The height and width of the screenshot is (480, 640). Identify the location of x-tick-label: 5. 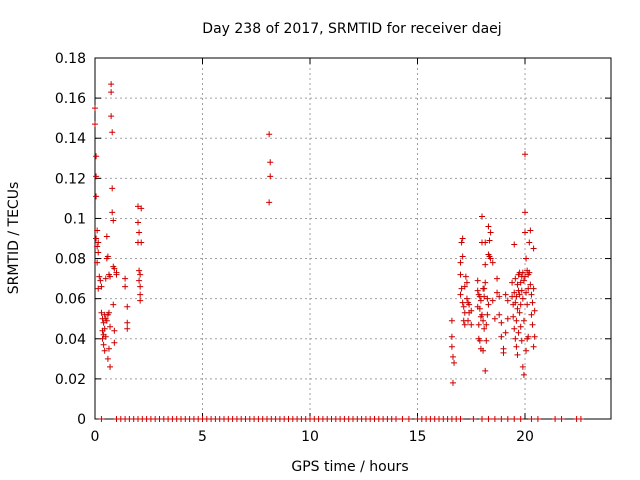
(202, 437).